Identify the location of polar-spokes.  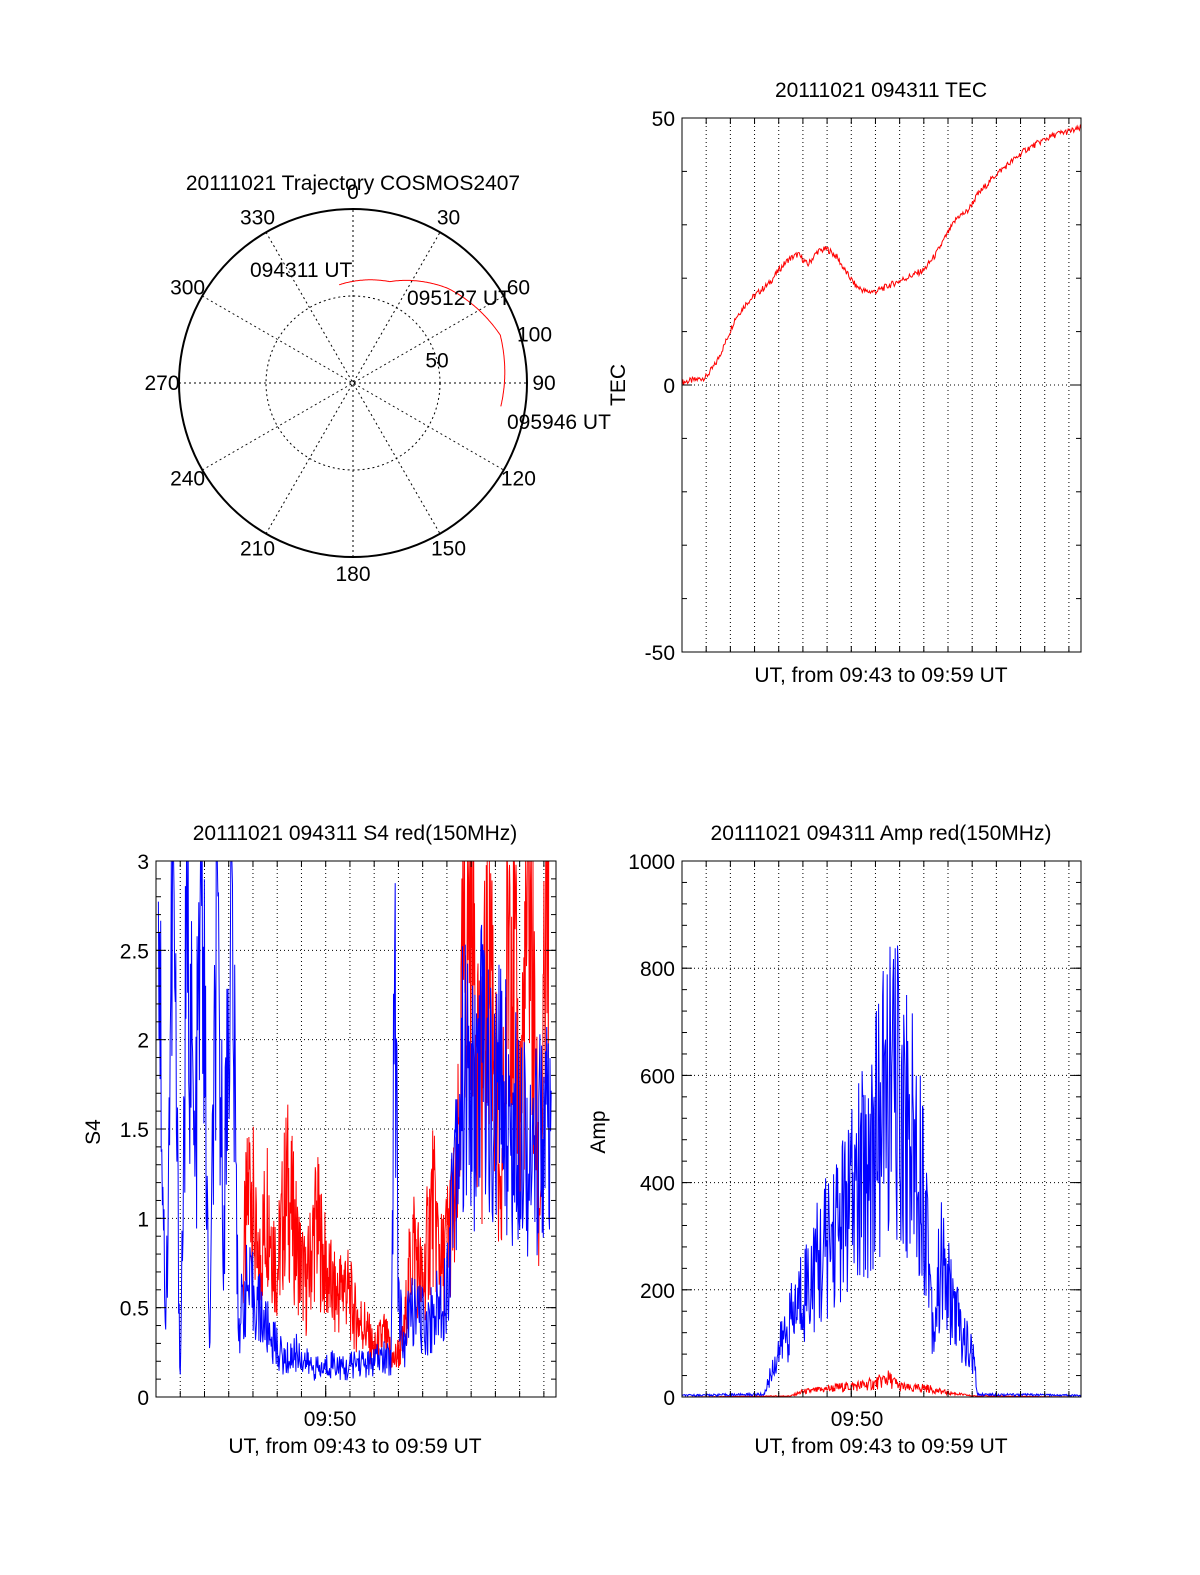
(353, 383).